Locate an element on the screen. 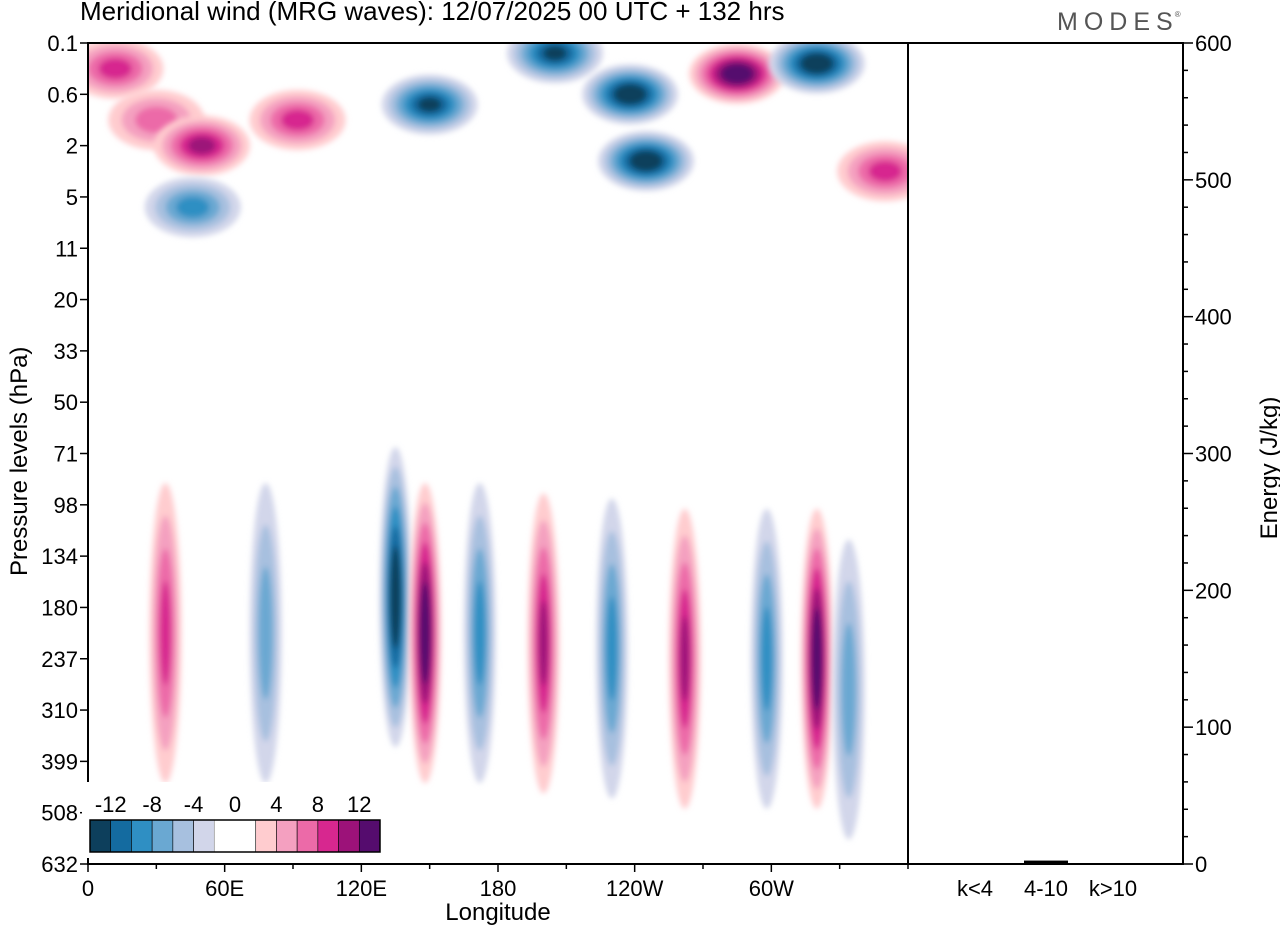 This screenshot has height=930, width=1280. y-tick-label: 0.6 is located at coordinates (62, 94).